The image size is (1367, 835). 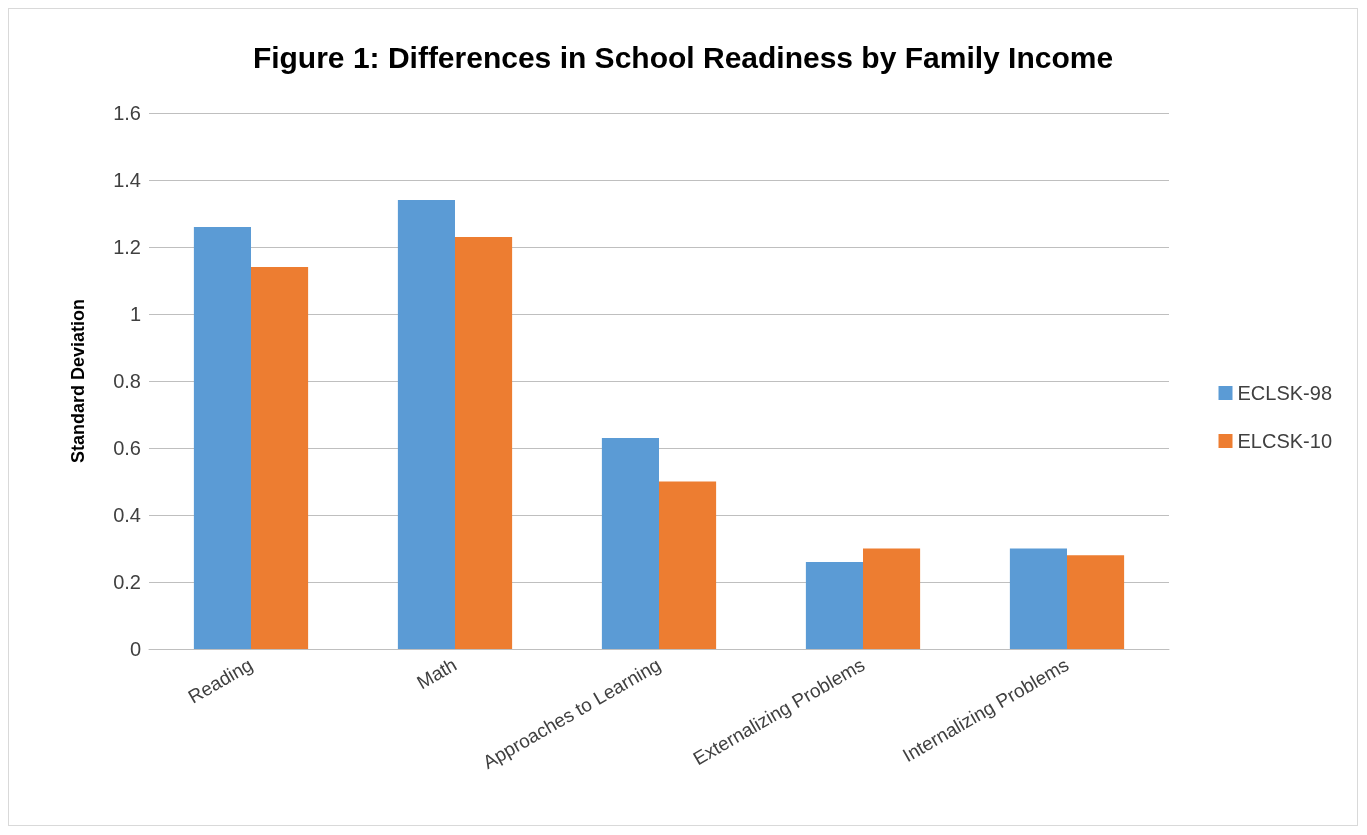 I want to click on y-tick-label: 0.8, so click(x=127, y=381).